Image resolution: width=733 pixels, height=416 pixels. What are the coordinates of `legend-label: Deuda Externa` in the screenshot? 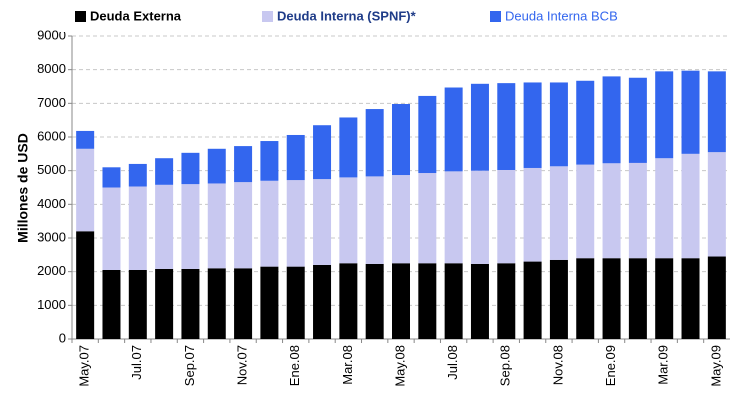 It's located at (136, 15).